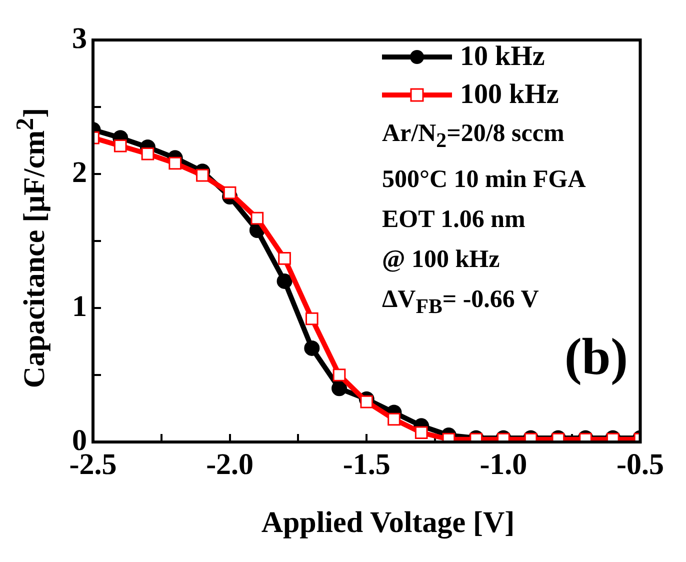 The image size is (686, 562). I want to click on y-tick-label: 1, so click(79, 306).